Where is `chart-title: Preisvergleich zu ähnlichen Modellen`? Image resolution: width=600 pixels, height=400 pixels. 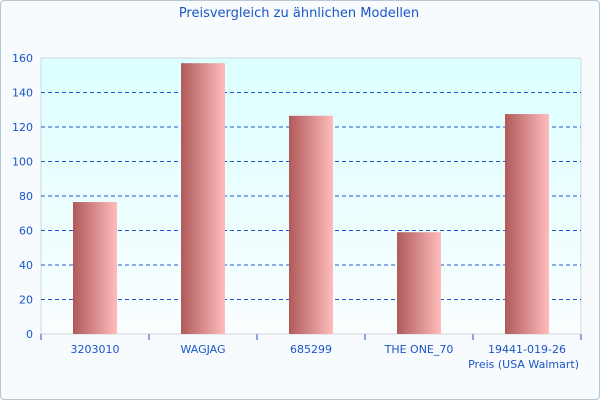
chart-title: Preisvergleich zu ähnlichen Modellen is located at coordinates (299, 13).